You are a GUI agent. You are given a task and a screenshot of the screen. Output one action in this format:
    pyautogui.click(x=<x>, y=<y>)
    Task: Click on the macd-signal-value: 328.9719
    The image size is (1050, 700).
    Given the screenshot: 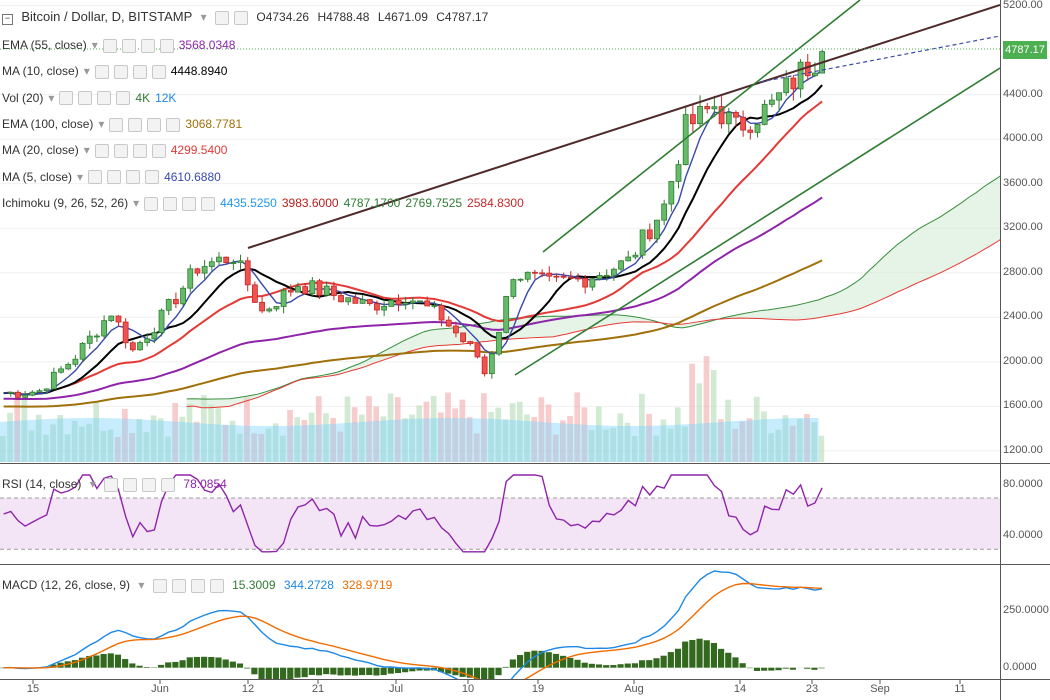 What is the action you would take?
    pyautogui.click(x=367, y=585)
    